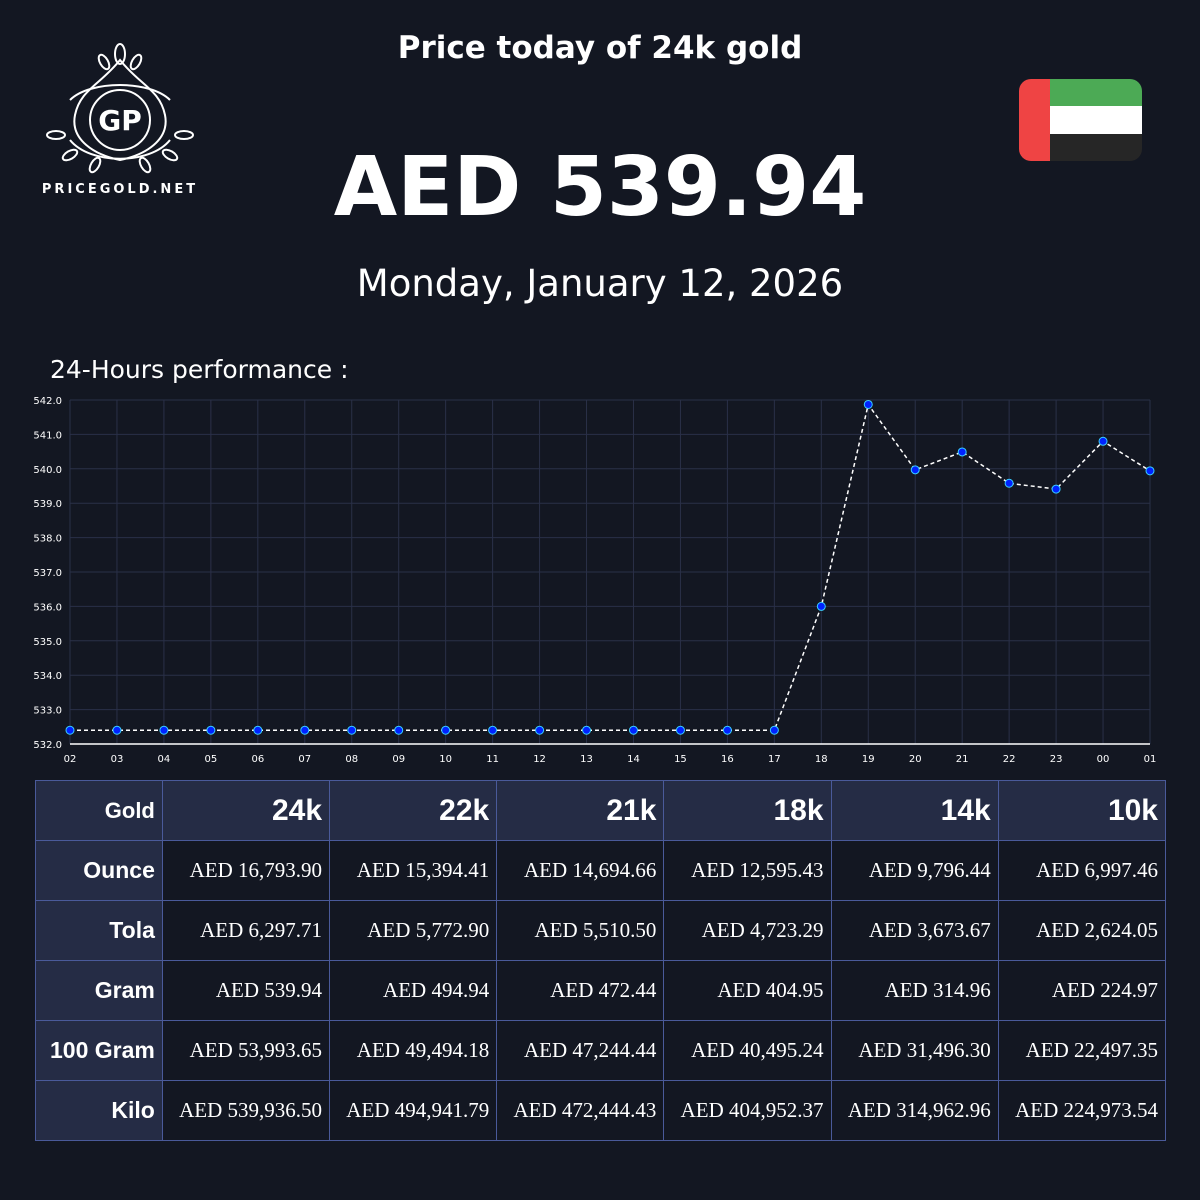 Image resolution: width=1200 pixels, height=1200 pixels. What do you see at coordinates (747, 870) in the screenshot?
I see `price-cell: AED 12,595.43` at bounding box center [747, 870].